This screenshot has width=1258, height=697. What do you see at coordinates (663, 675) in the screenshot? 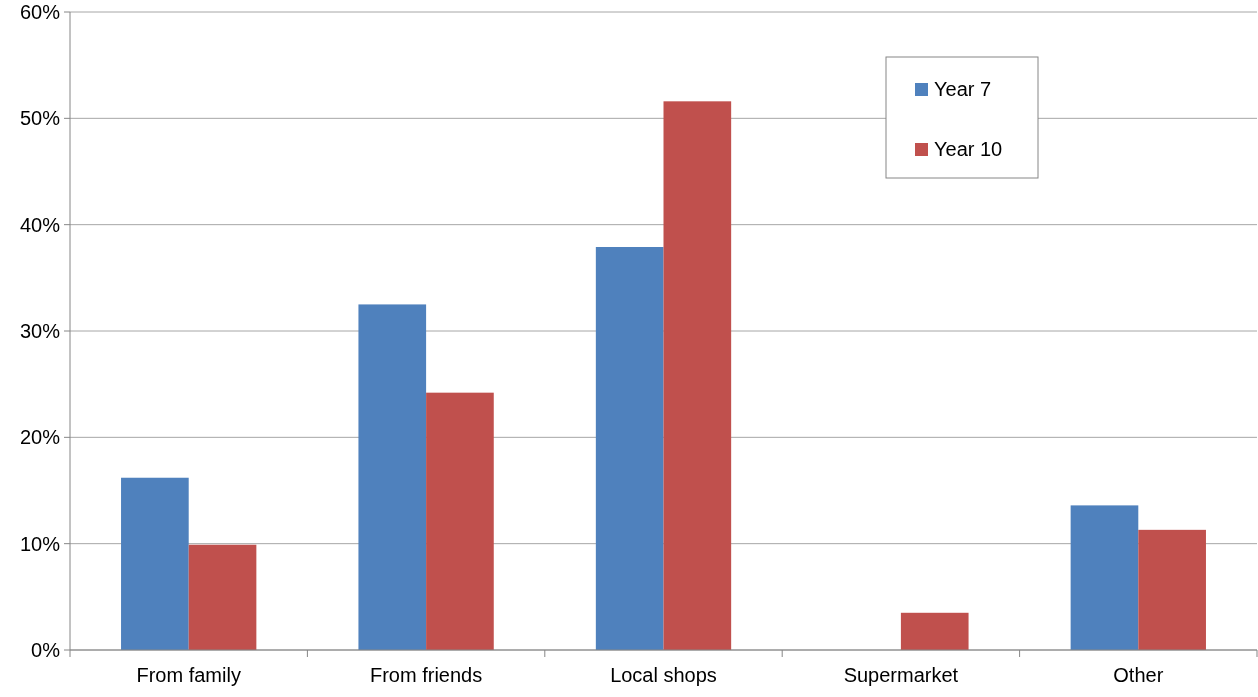
I see `x-tick-label: Local shops` at bounding box center [663, 675].